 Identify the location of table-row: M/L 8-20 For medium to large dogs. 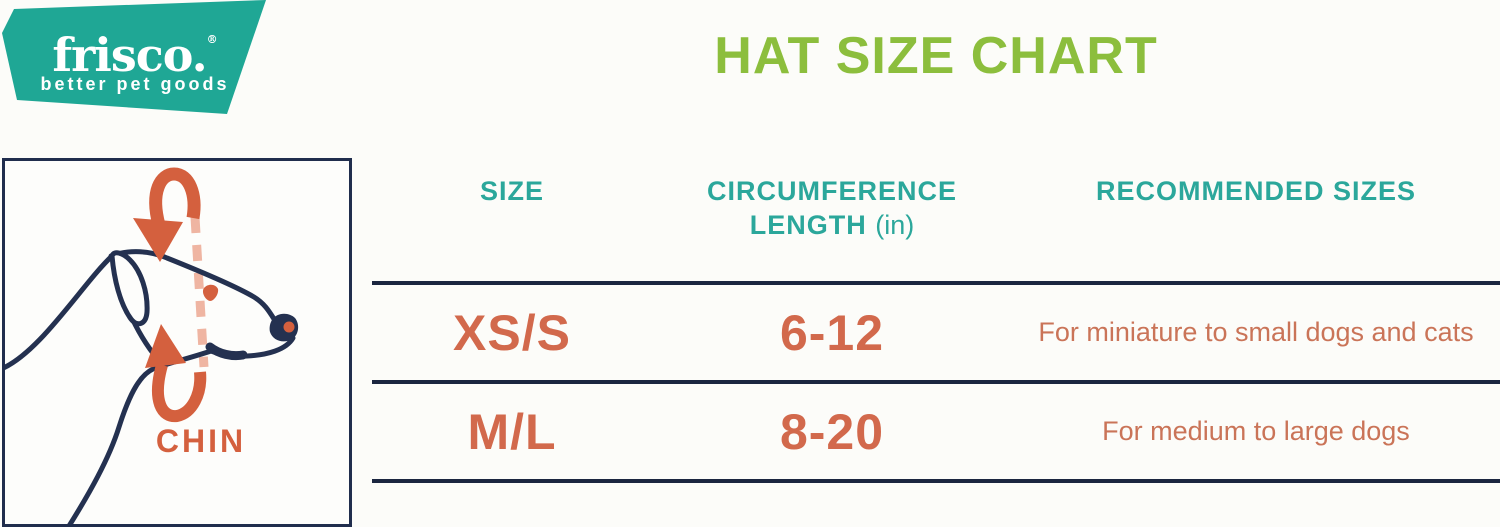
(936, 433).